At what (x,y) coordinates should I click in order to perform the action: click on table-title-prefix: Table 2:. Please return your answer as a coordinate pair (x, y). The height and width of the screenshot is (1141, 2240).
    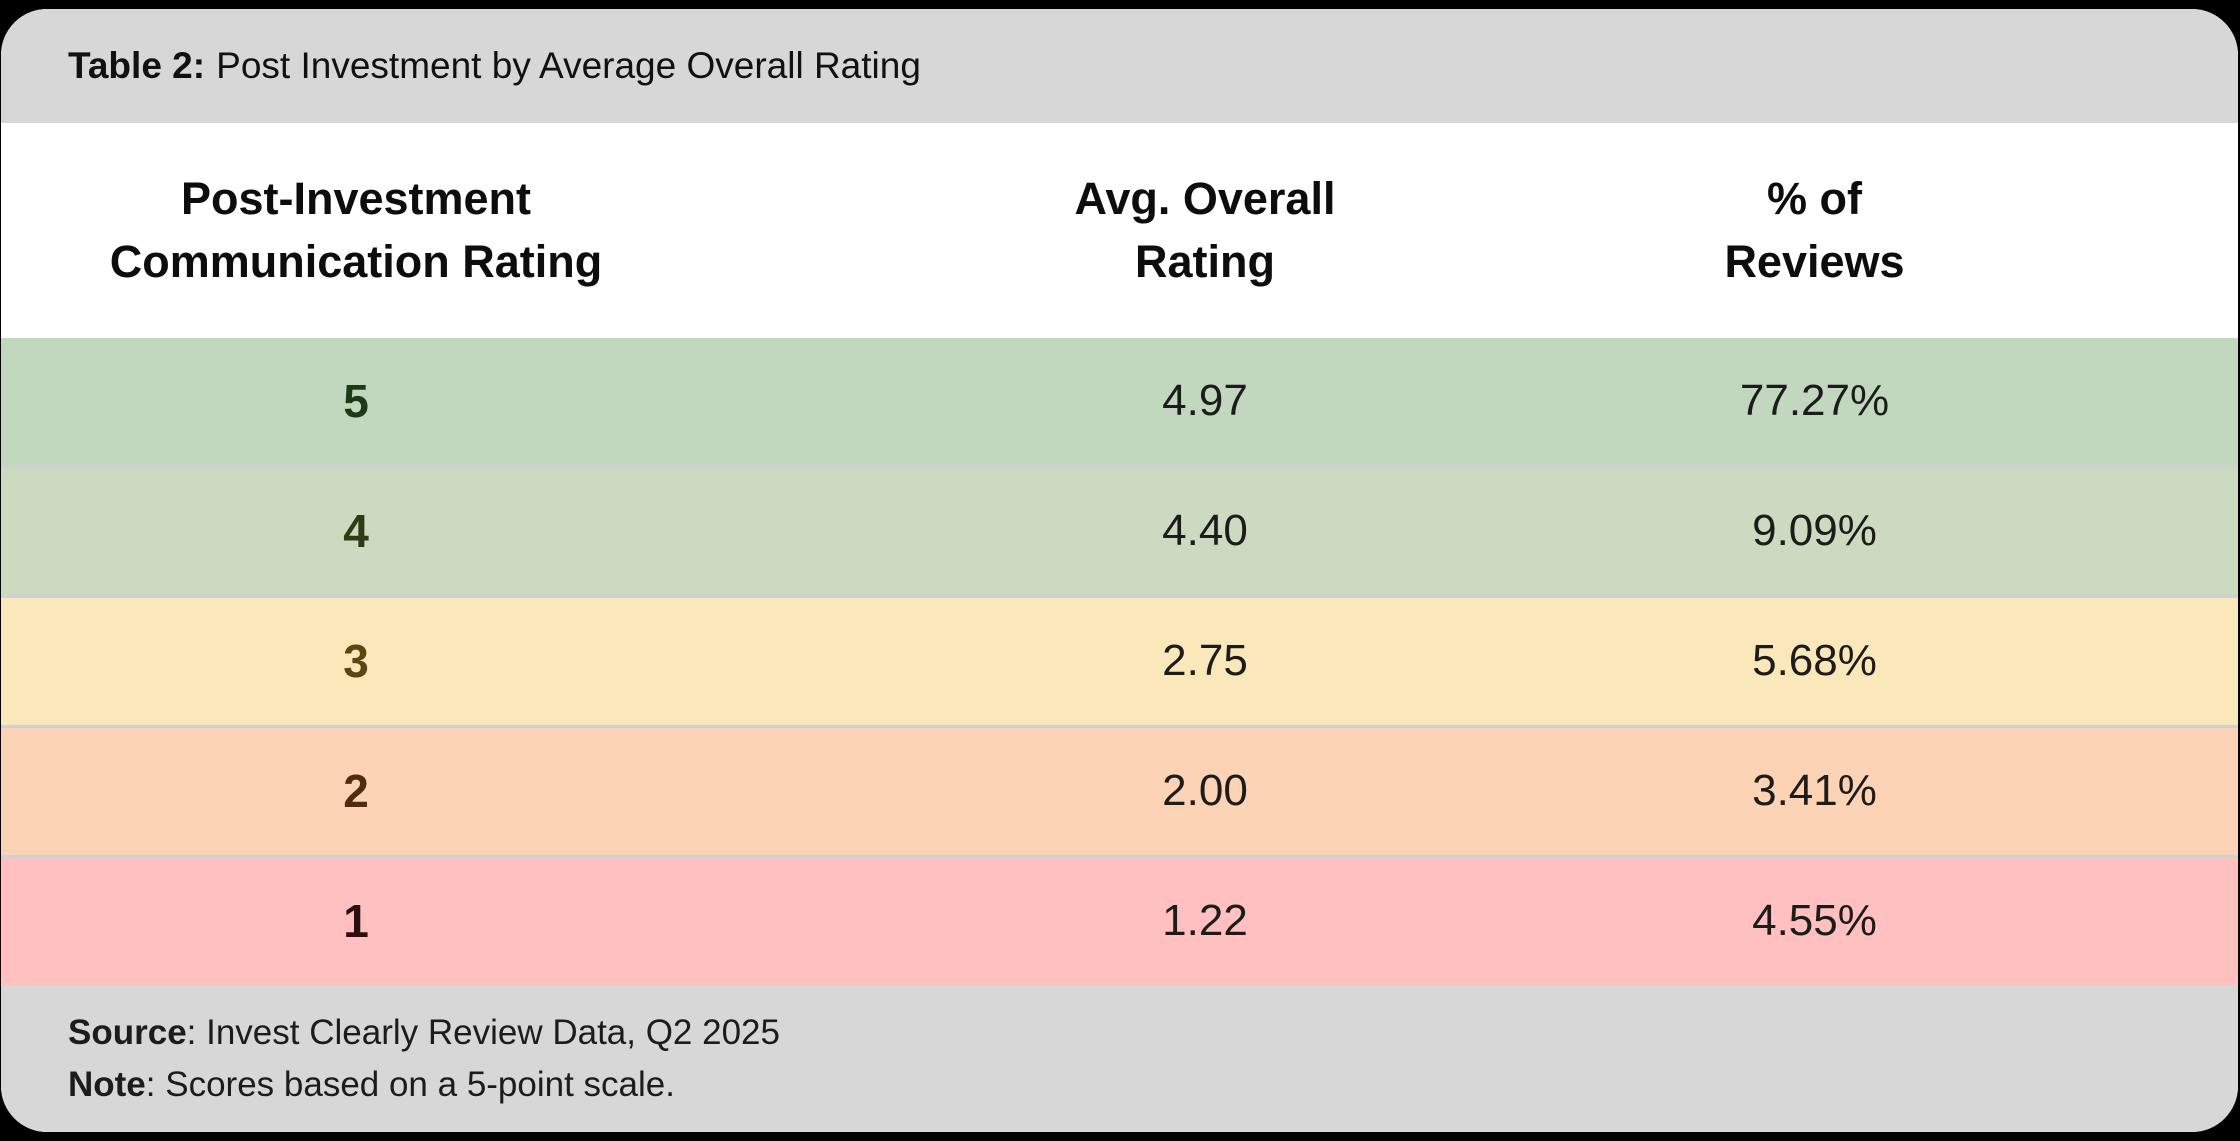
    Looking at the image, I should click on (137, 65).